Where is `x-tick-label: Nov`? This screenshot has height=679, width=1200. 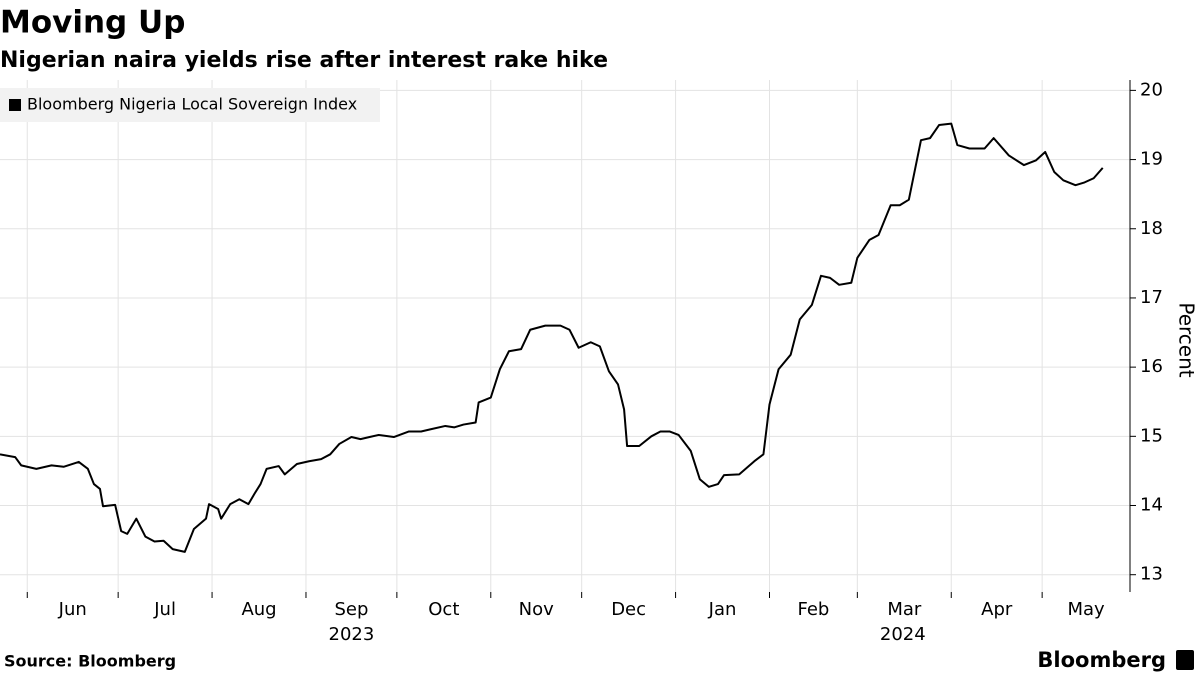 x-tick-label: Nov is located at coordinates (536, 609).